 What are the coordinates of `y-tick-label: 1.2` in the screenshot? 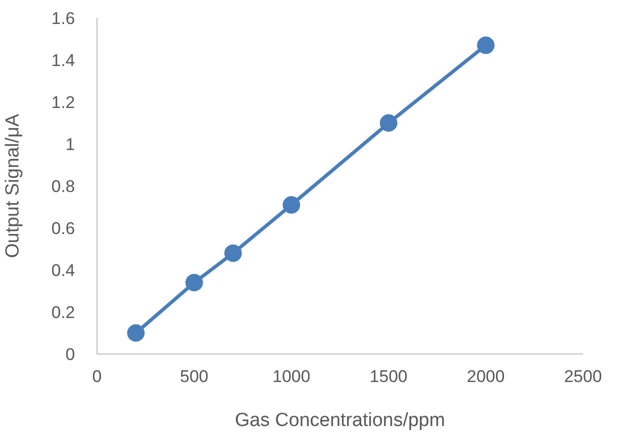 It's located at (63, 102).